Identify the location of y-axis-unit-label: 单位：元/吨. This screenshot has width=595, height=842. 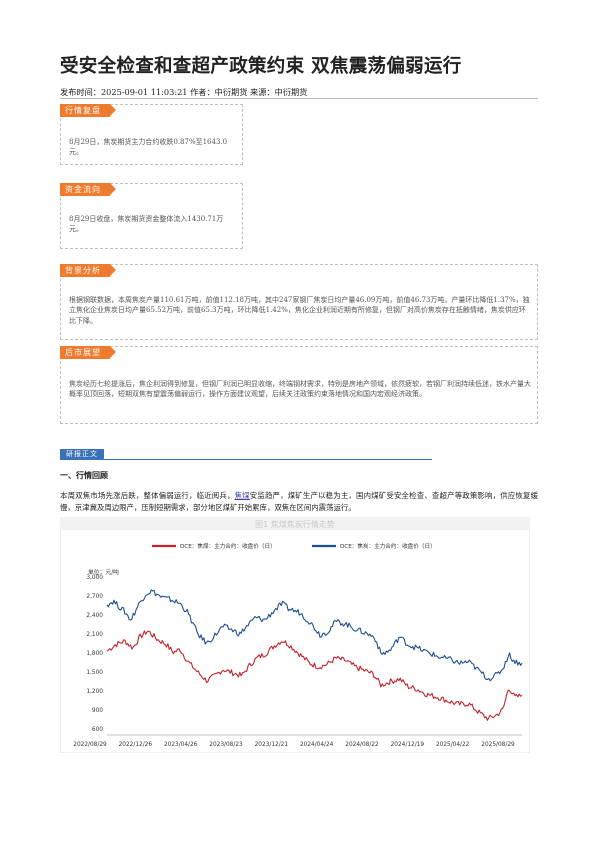
(103, 572).